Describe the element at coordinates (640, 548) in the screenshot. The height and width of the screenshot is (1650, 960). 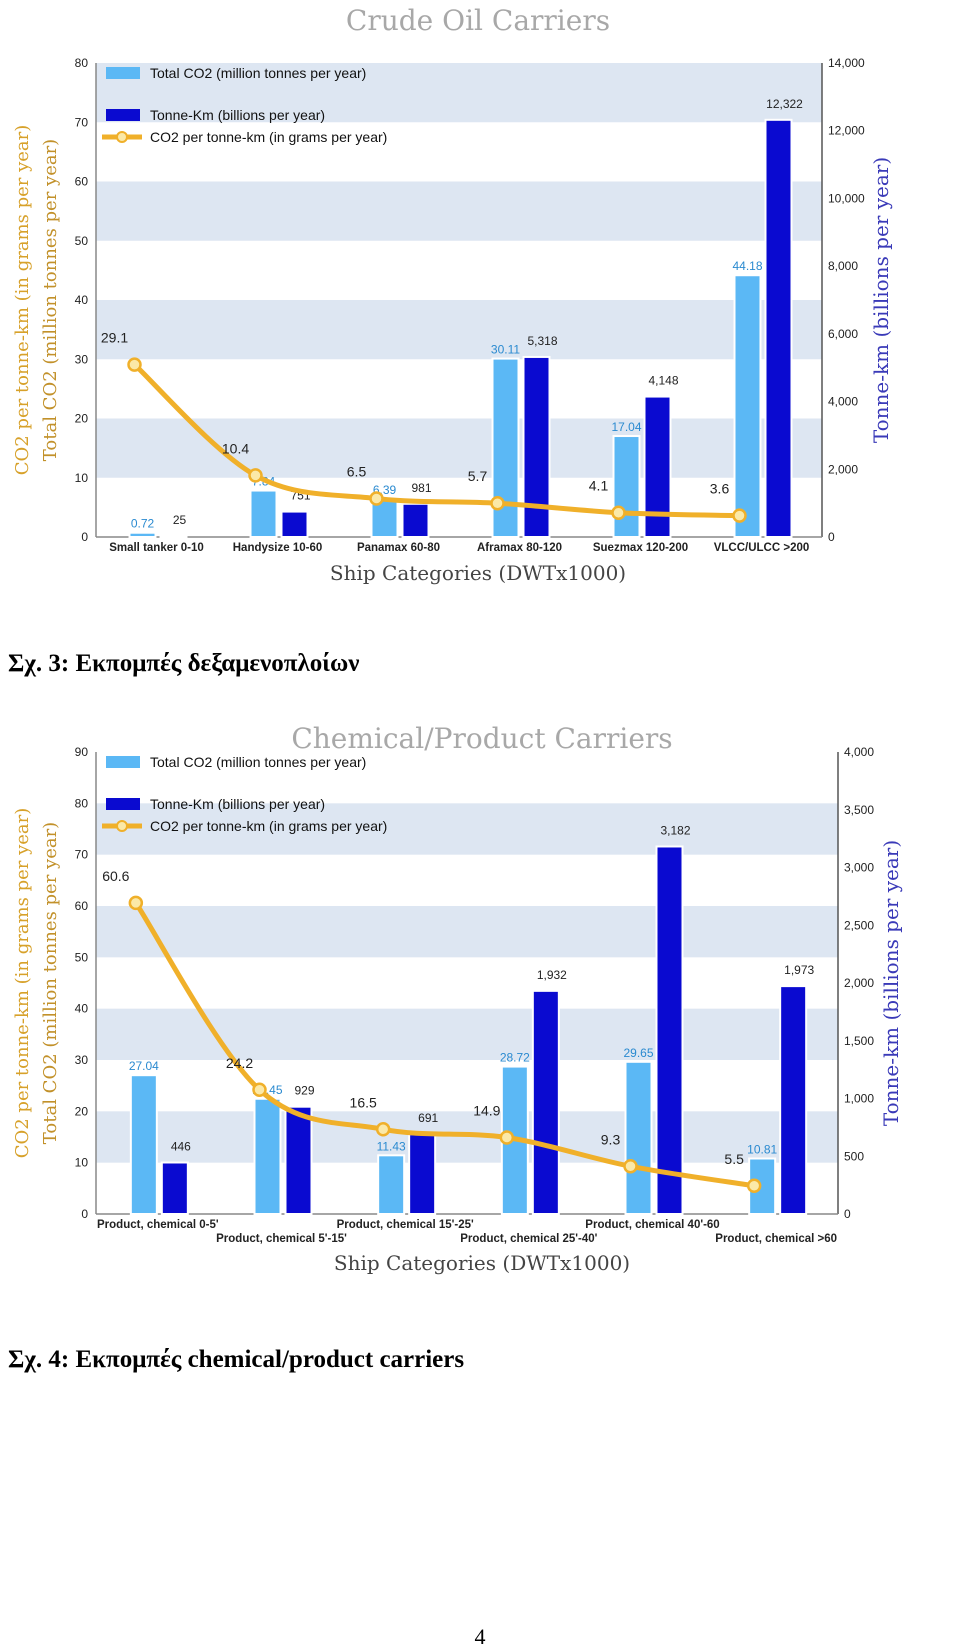
I see `category-label: Suezmax 120-200` at that location.